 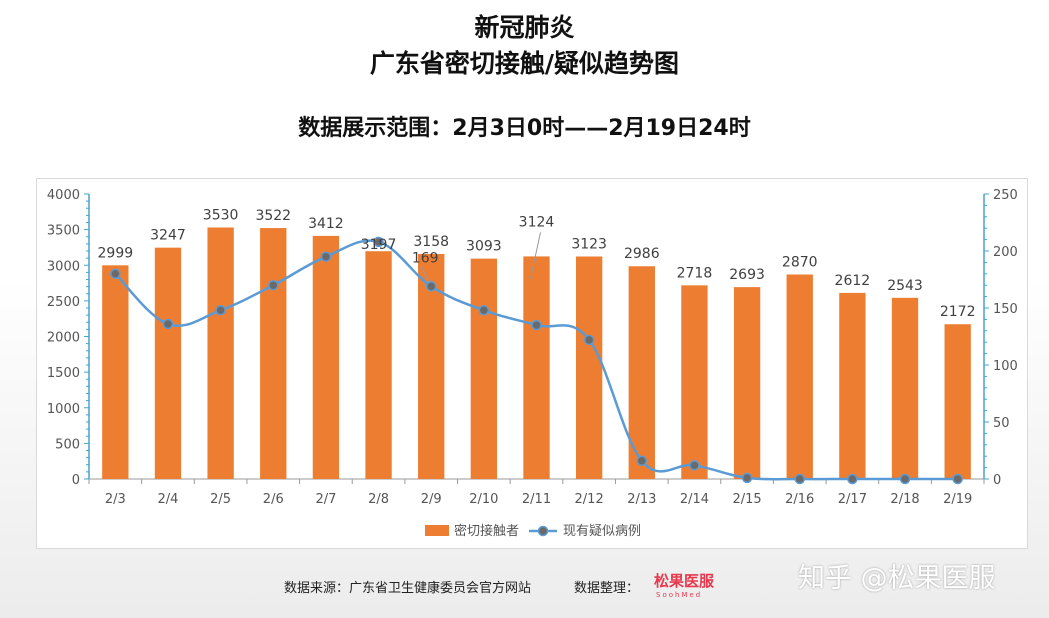 I want to click on bar-2/4, so click(x=168, y=363).